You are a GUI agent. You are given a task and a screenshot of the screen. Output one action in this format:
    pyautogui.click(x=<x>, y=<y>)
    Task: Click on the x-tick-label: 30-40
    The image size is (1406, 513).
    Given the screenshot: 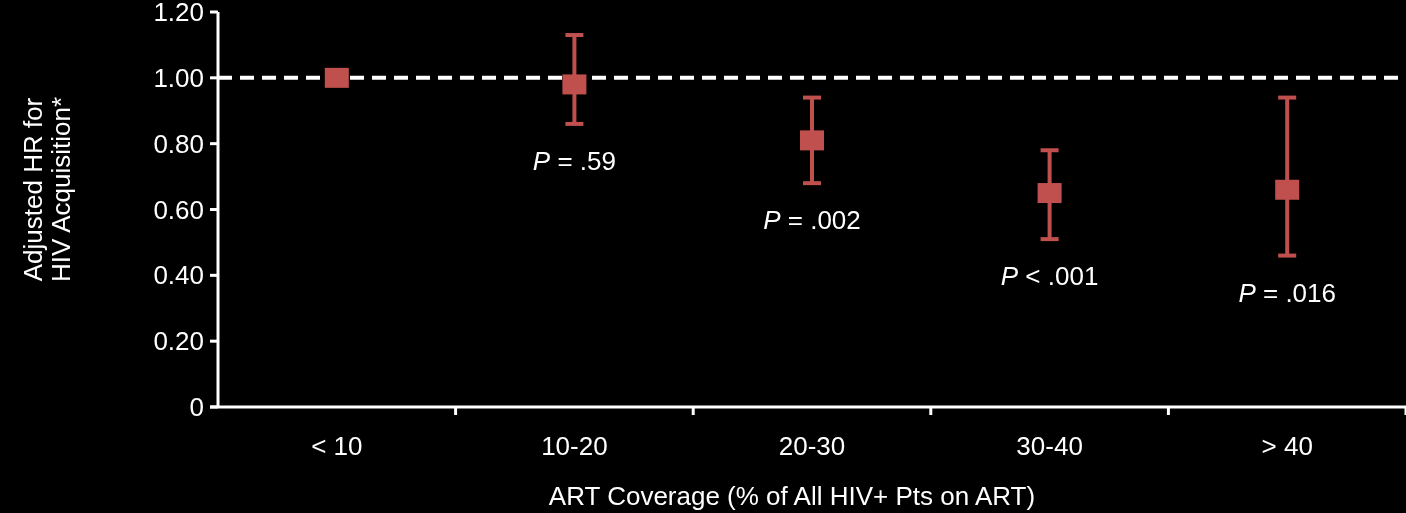 What is the action you would take?
    pyautogui.click(x=1049, y=446)
    